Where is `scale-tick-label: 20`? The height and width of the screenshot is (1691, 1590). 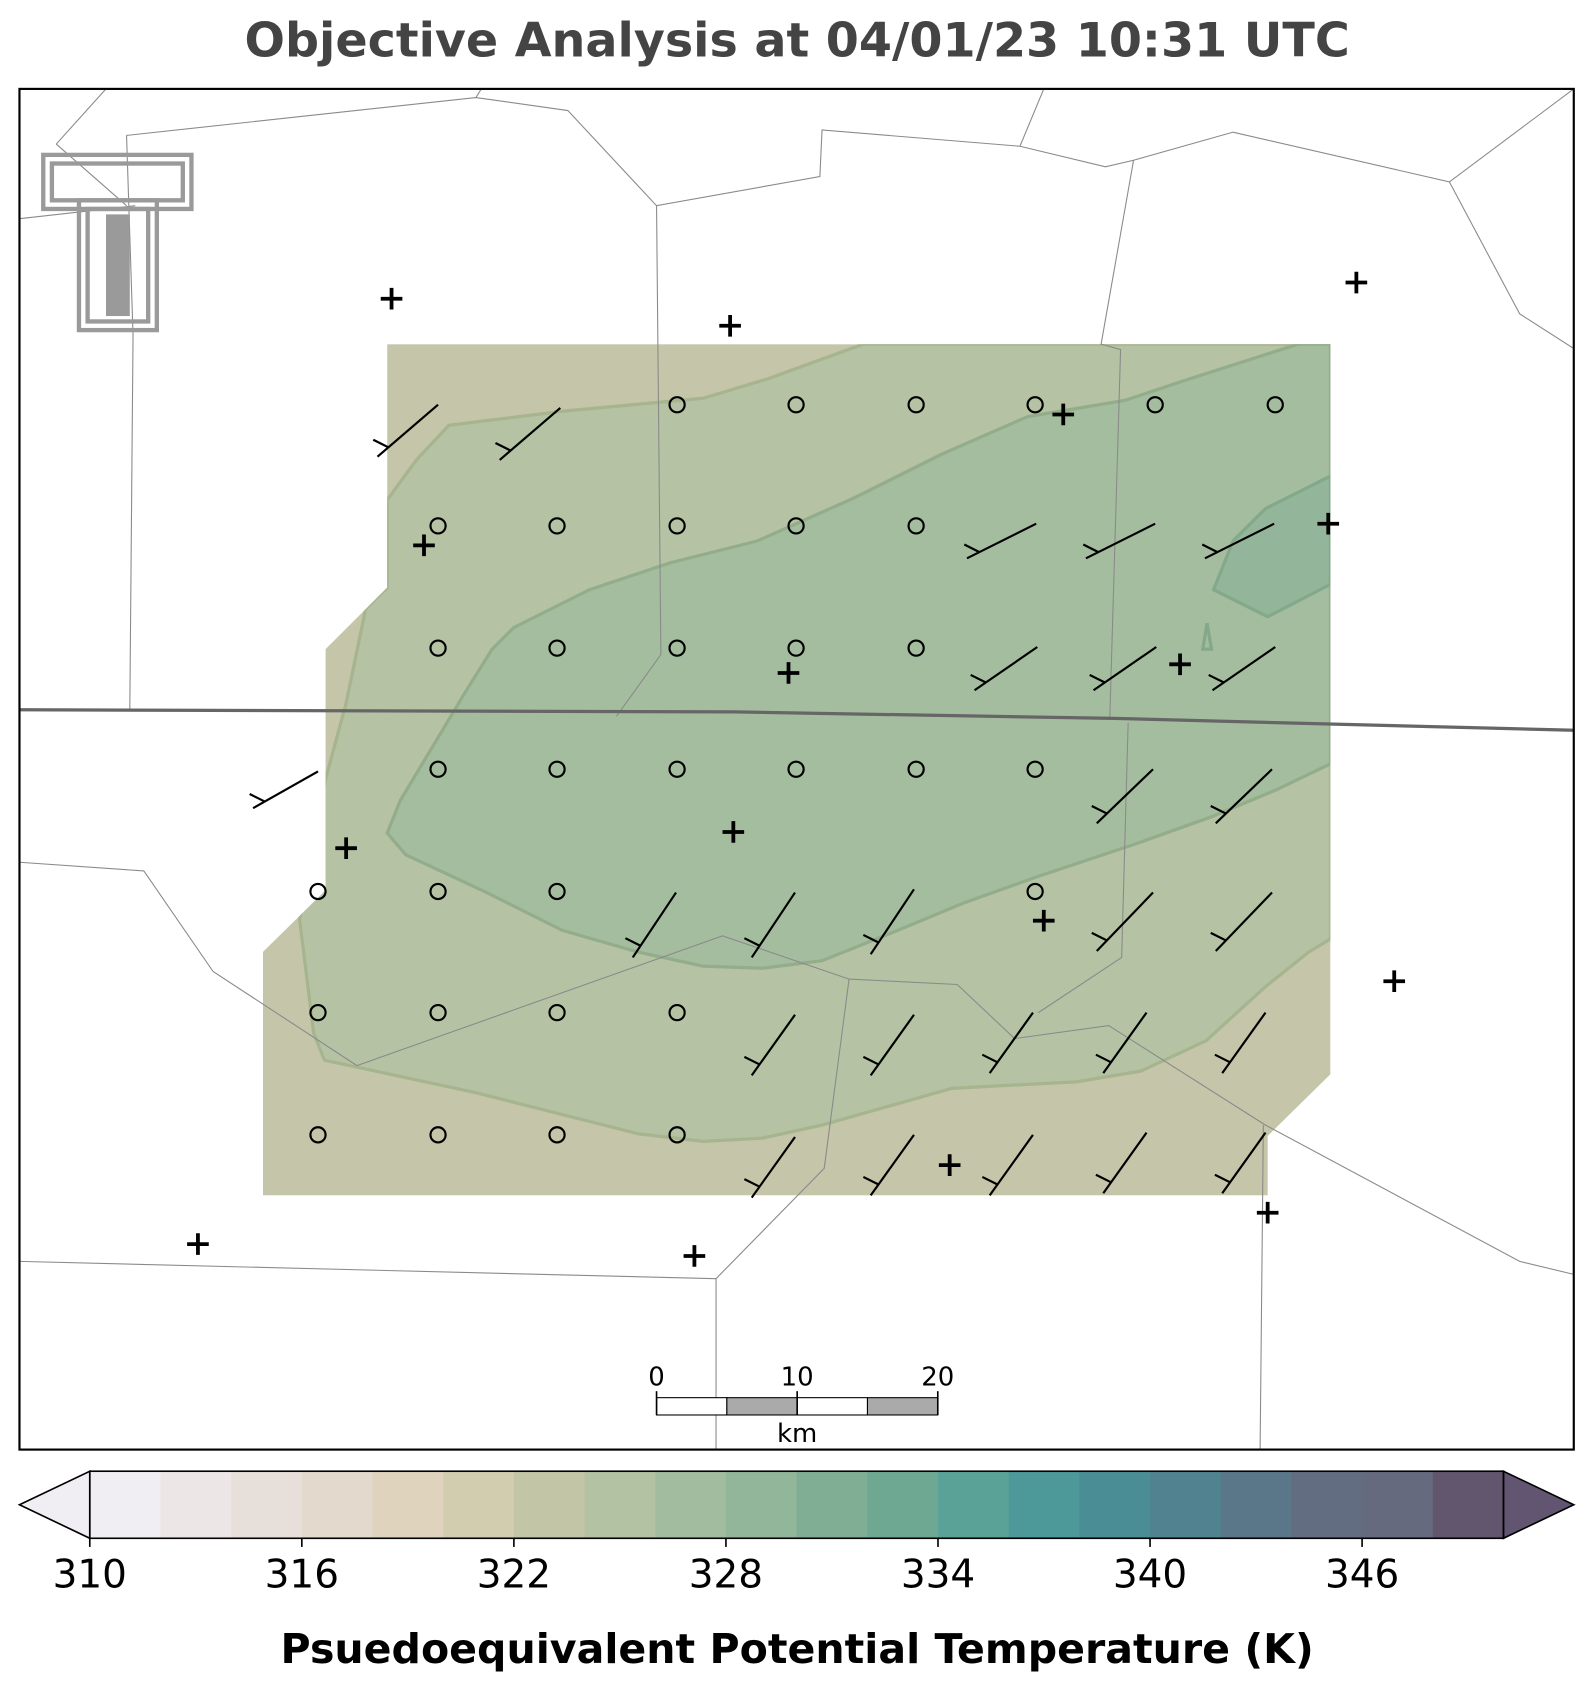 scale-tick-label: 20 is located at coordinates (937, 1378).